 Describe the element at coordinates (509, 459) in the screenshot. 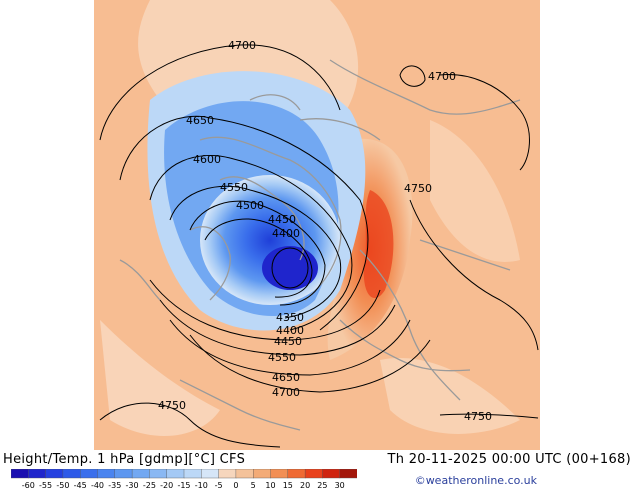

I see `map-datetime: Th 20-11-2025 00:00 UTC (00+168)` at that location.